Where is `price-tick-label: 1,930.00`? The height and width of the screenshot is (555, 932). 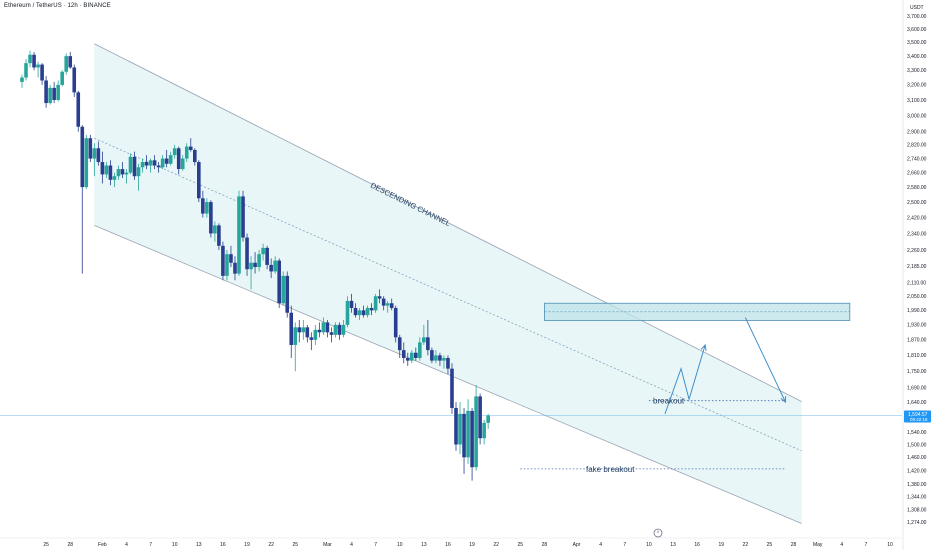 price-tick-label: 1,930.00 is located at coordinates (917, 326).